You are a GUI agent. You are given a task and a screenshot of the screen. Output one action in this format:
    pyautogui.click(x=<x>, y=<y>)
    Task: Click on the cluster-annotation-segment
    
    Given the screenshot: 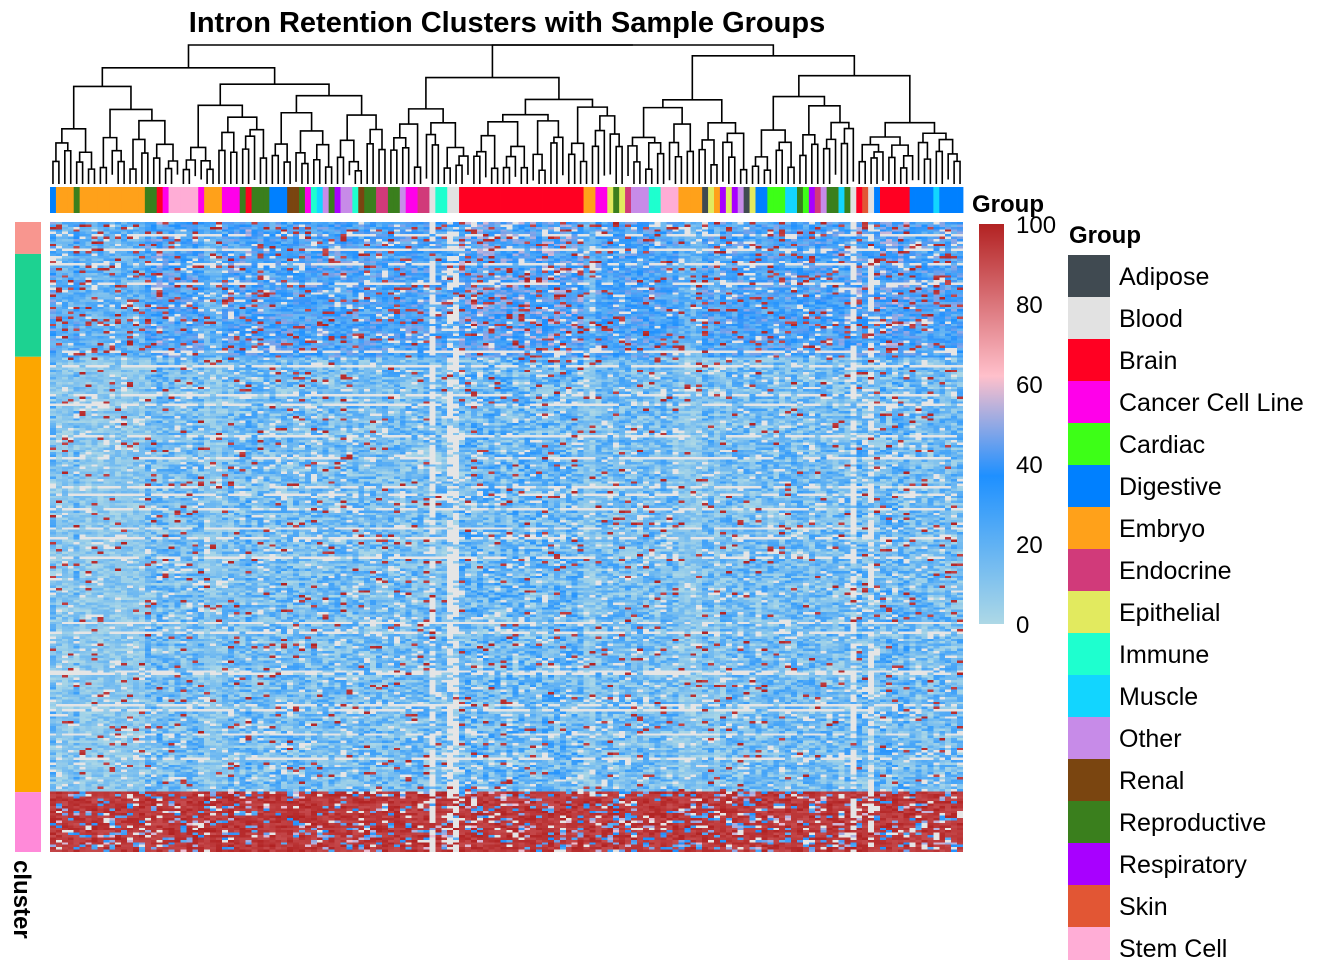 What is the action you would take?
    pyautogui.click(x=28, y=305)
    